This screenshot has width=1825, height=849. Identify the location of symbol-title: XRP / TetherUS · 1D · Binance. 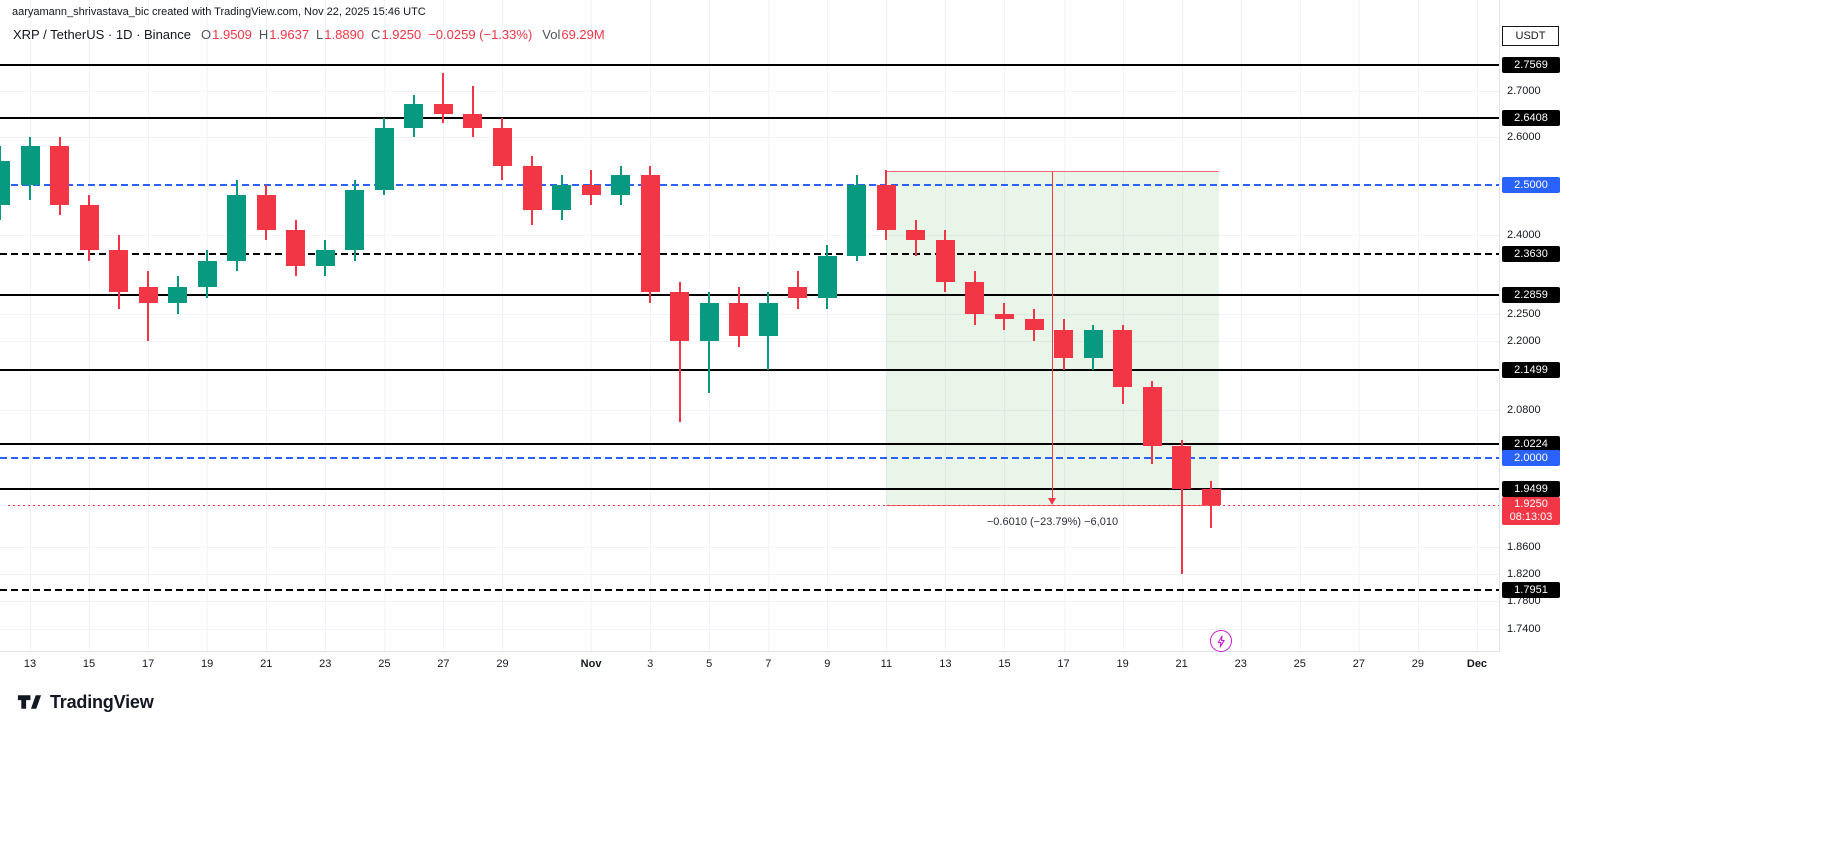
(102, 34).